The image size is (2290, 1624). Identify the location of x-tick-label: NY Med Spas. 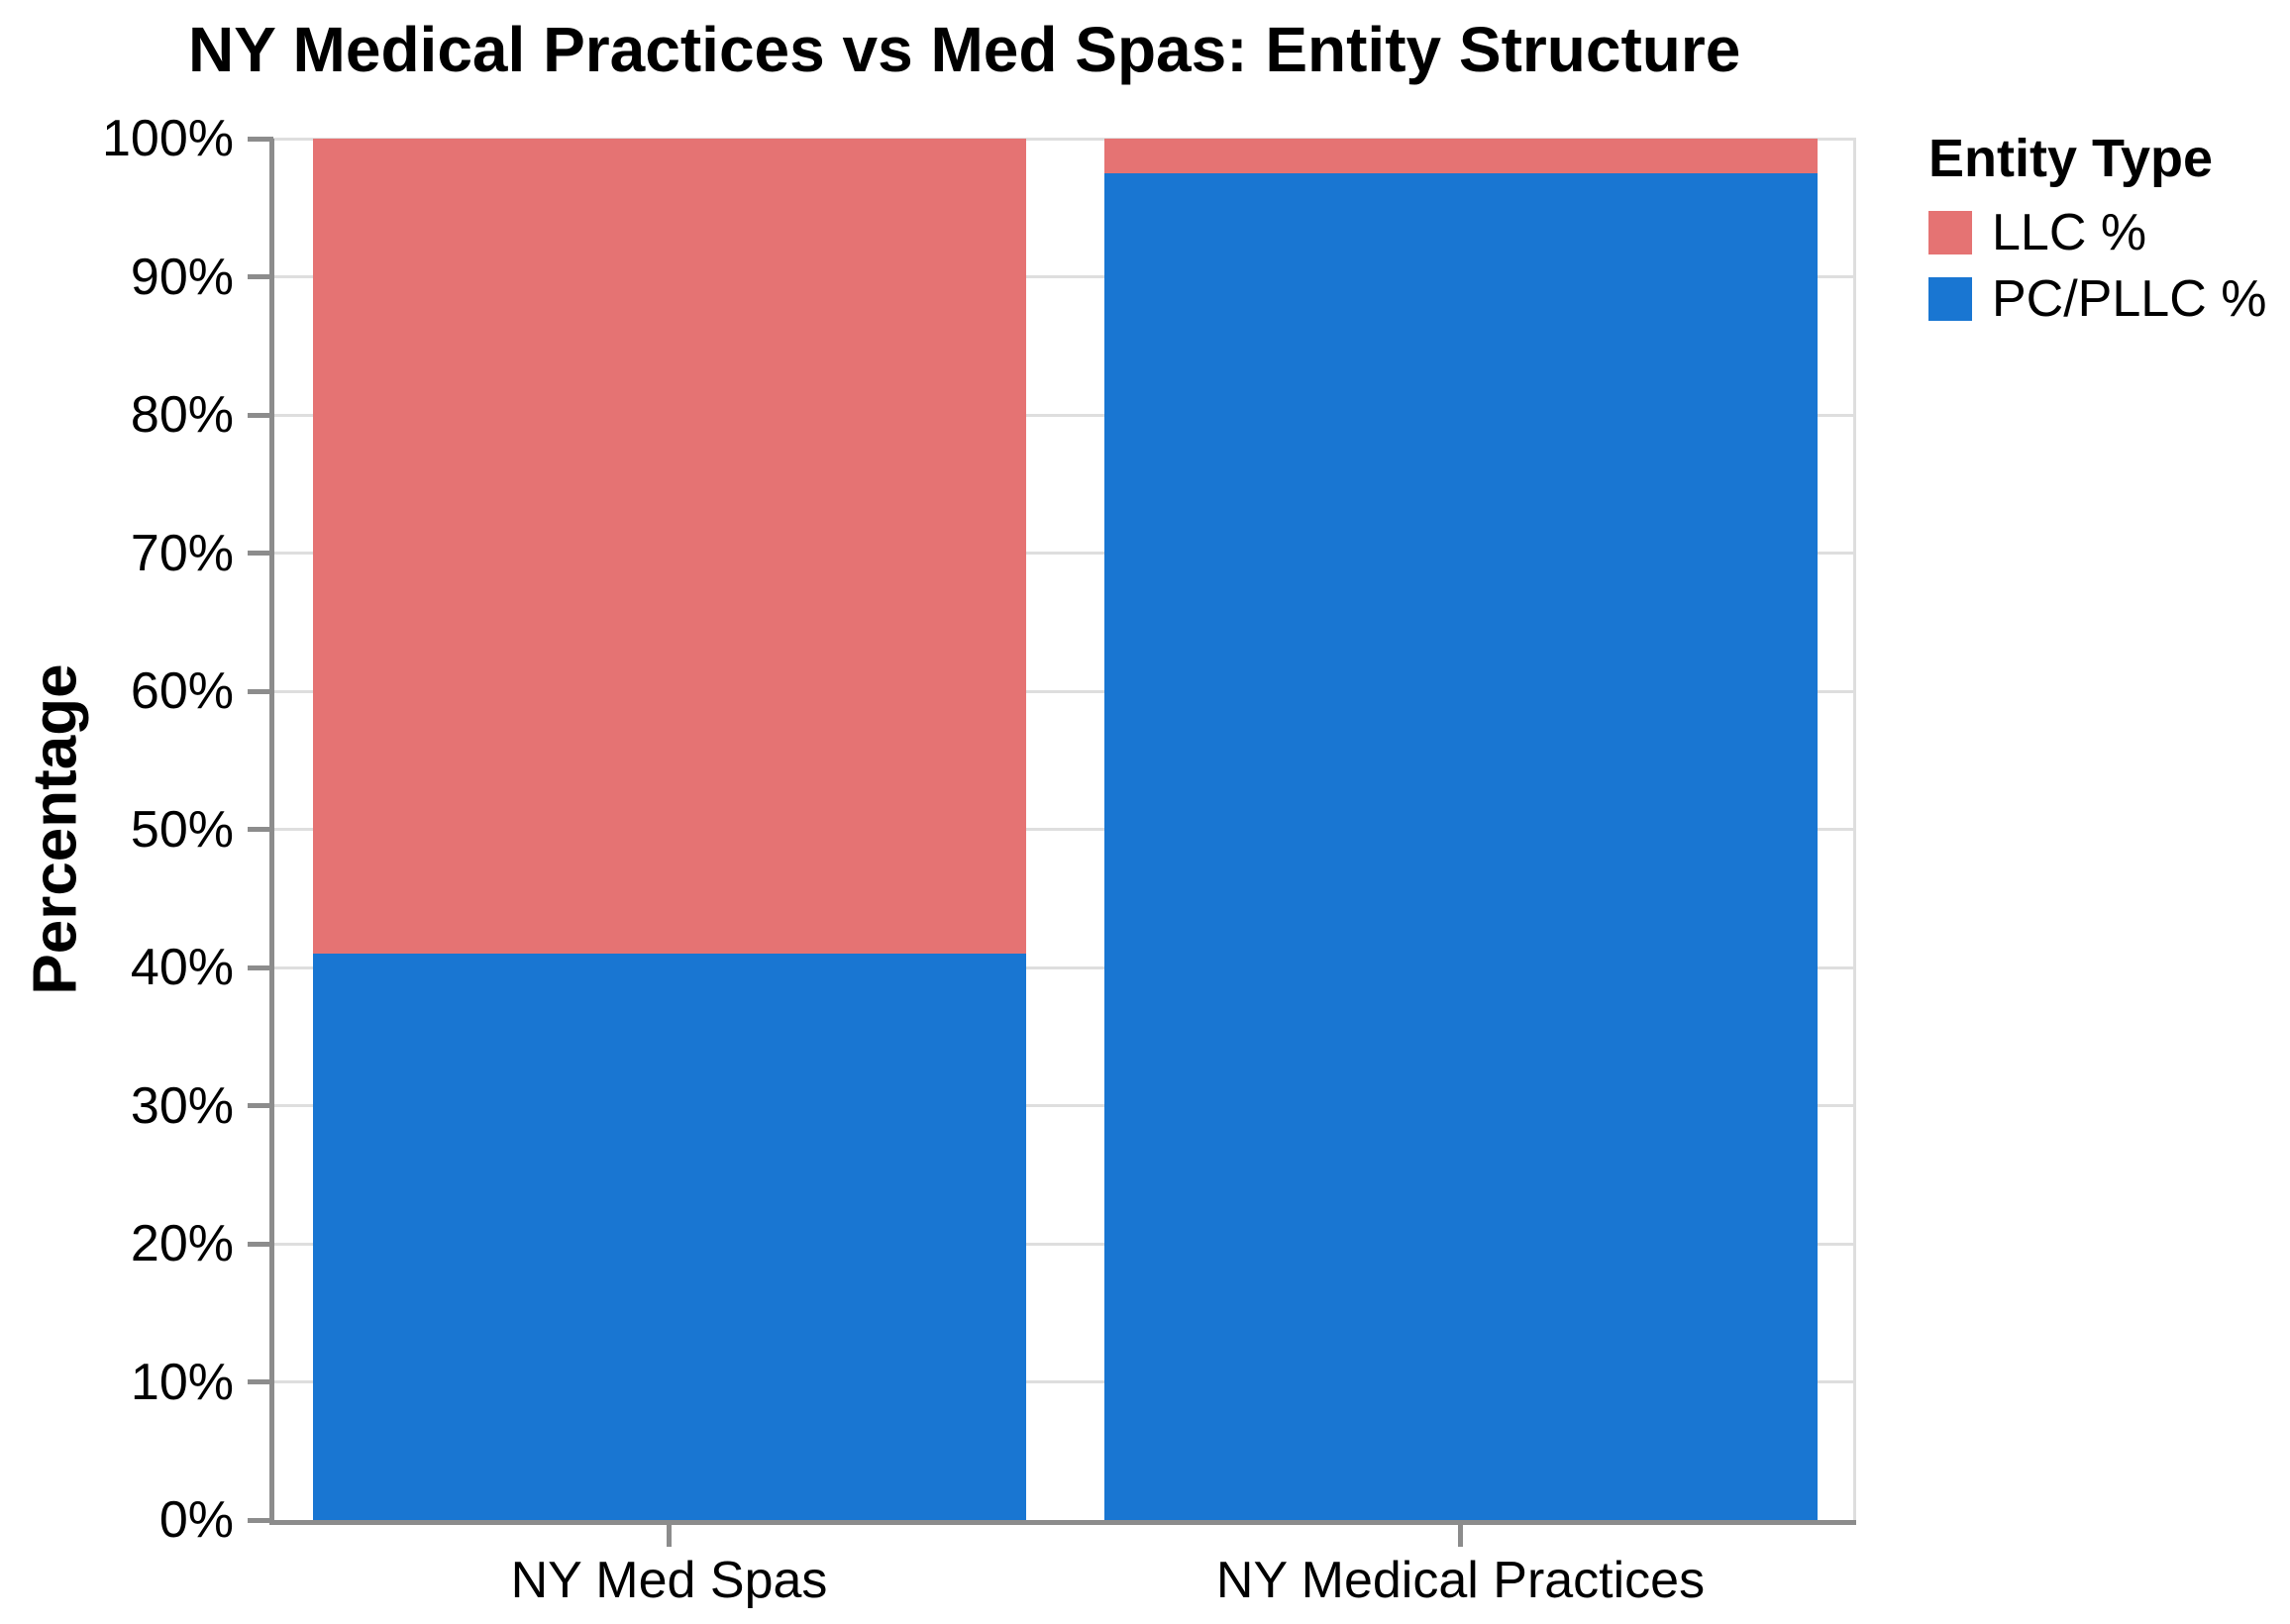
(669, 1580).